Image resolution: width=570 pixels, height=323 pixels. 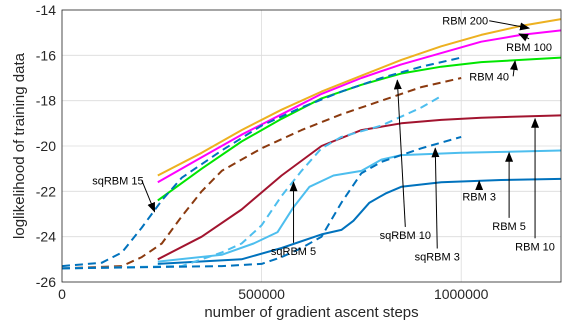 What do you see at coordinates (46, 55) in the screenshot?
I see `y-tick-label: -16` at bounding box center [46, 55].